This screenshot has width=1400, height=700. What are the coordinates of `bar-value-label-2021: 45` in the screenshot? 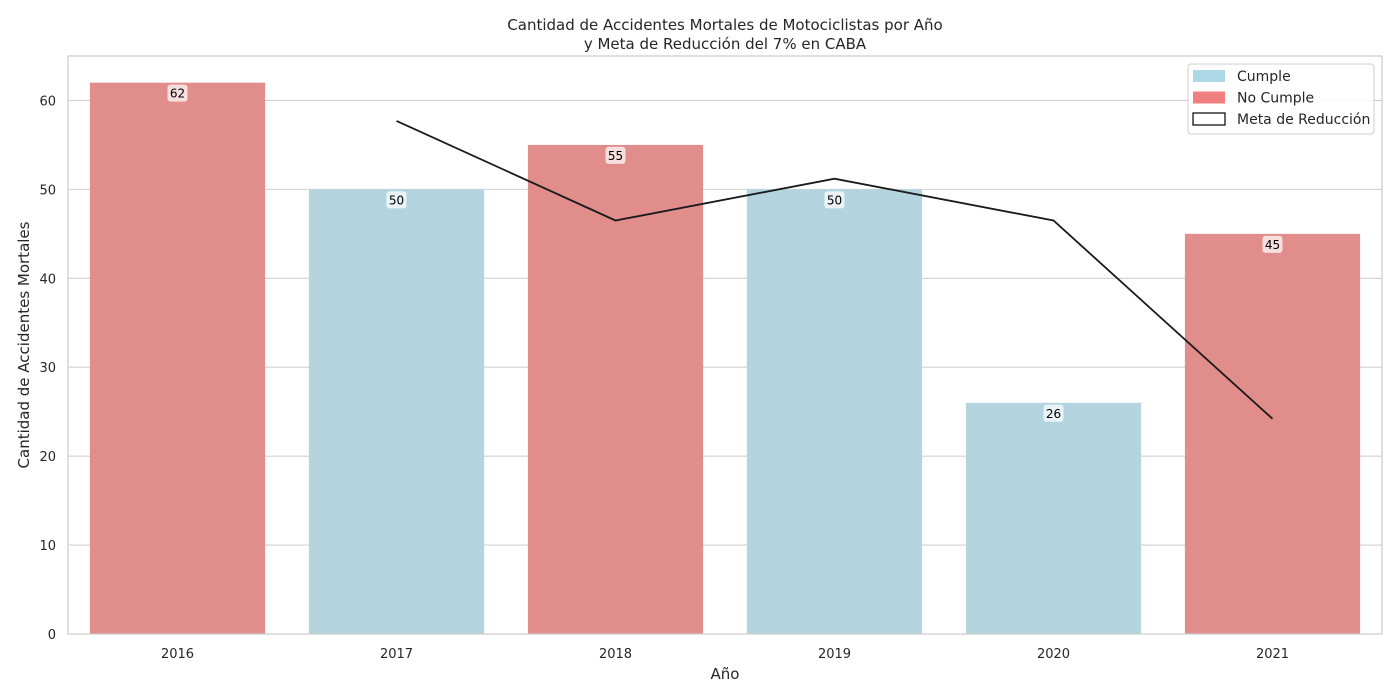 It's located at (1272, 244).